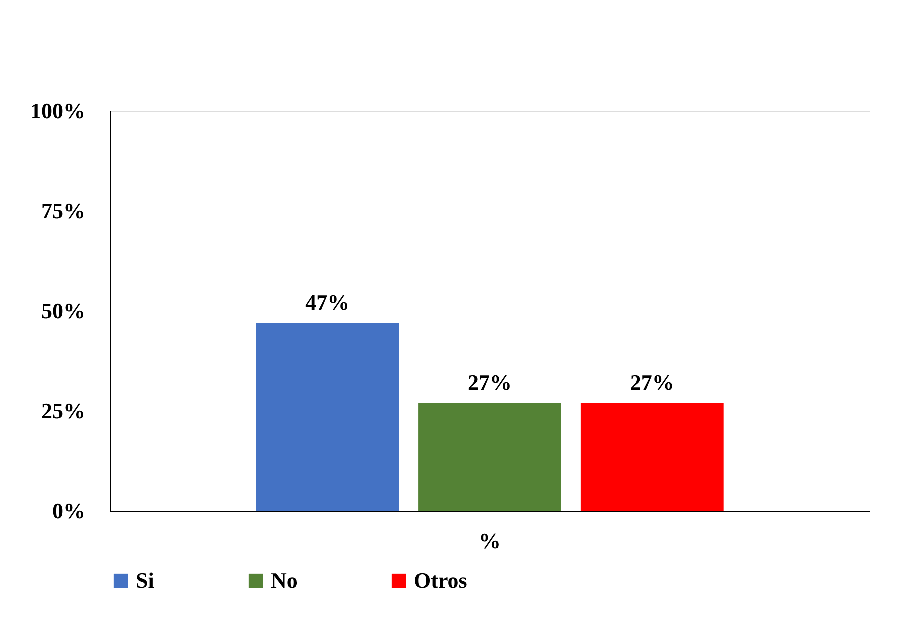 Image resolution: width=919 pixels, height=628 pixels. Describe the element at coordinates (328, 302) in the screenshot. I see `data-label: 47%` at that location.